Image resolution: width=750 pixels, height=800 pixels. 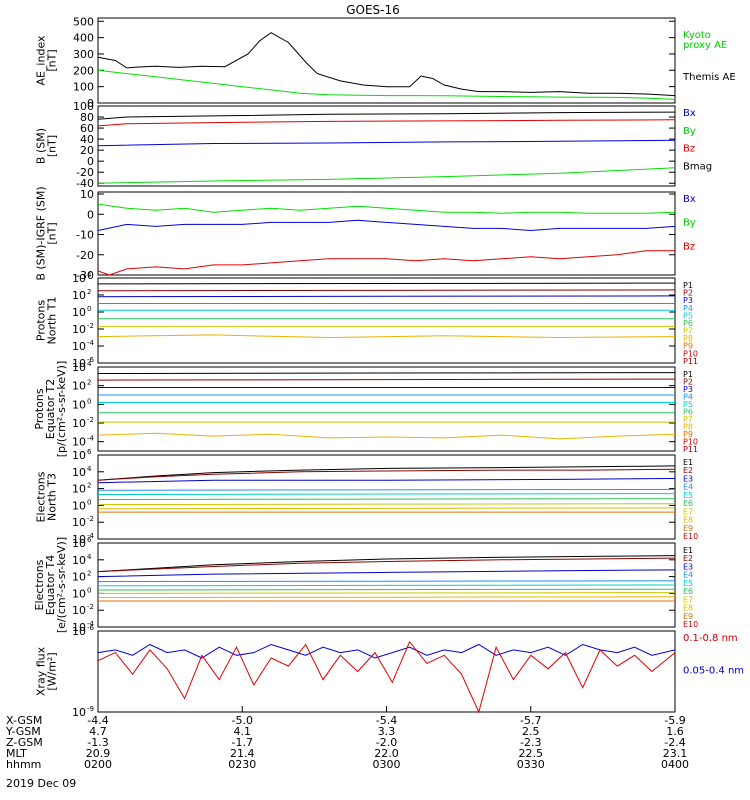 I want to click on series-e6, so click(x=386, y=499).